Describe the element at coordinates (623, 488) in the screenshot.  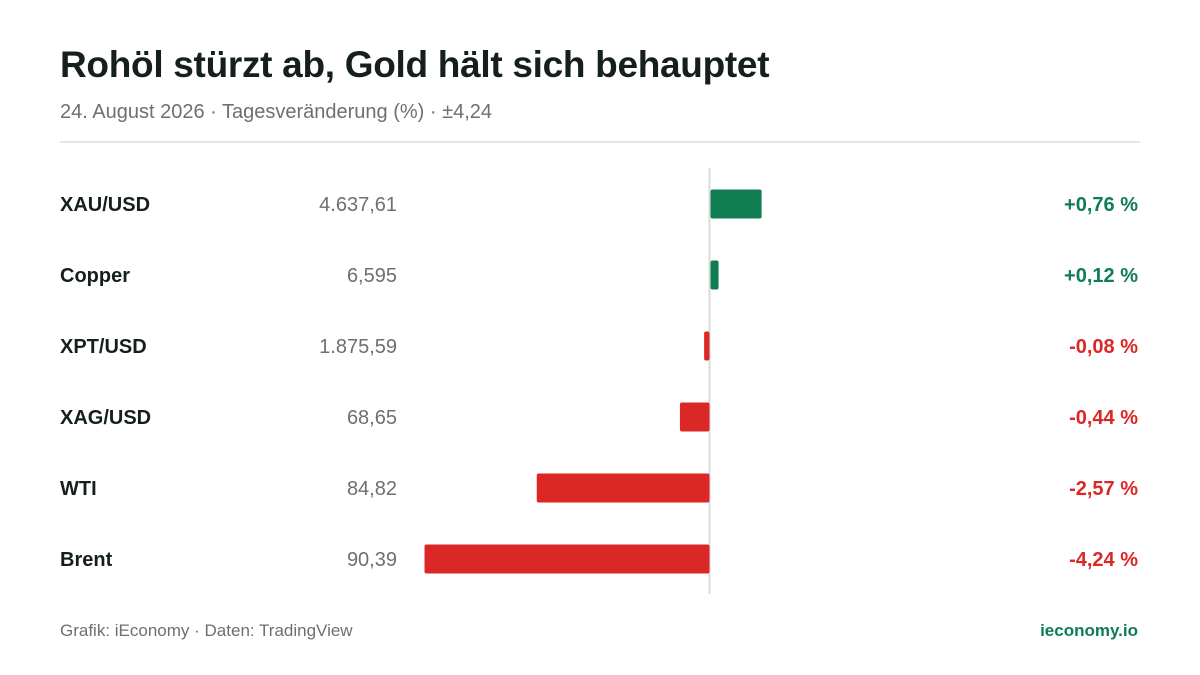
I see `bar-wti` at that location.